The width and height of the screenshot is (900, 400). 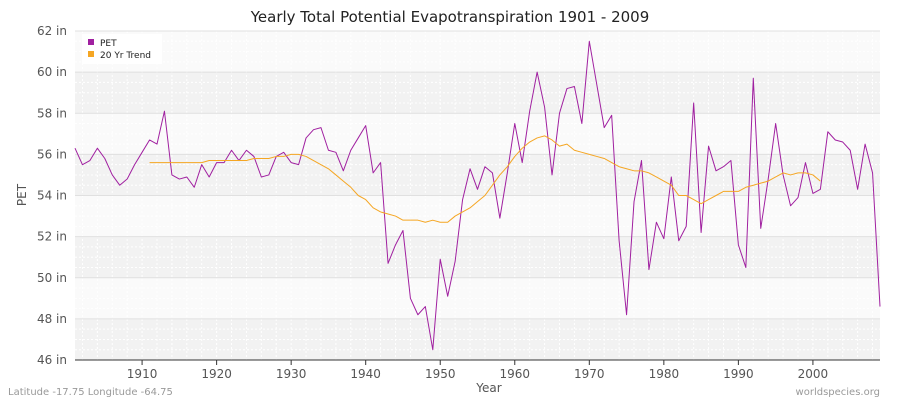 I want to click on x-tick-label: 1990, so click(x=738, y=374).